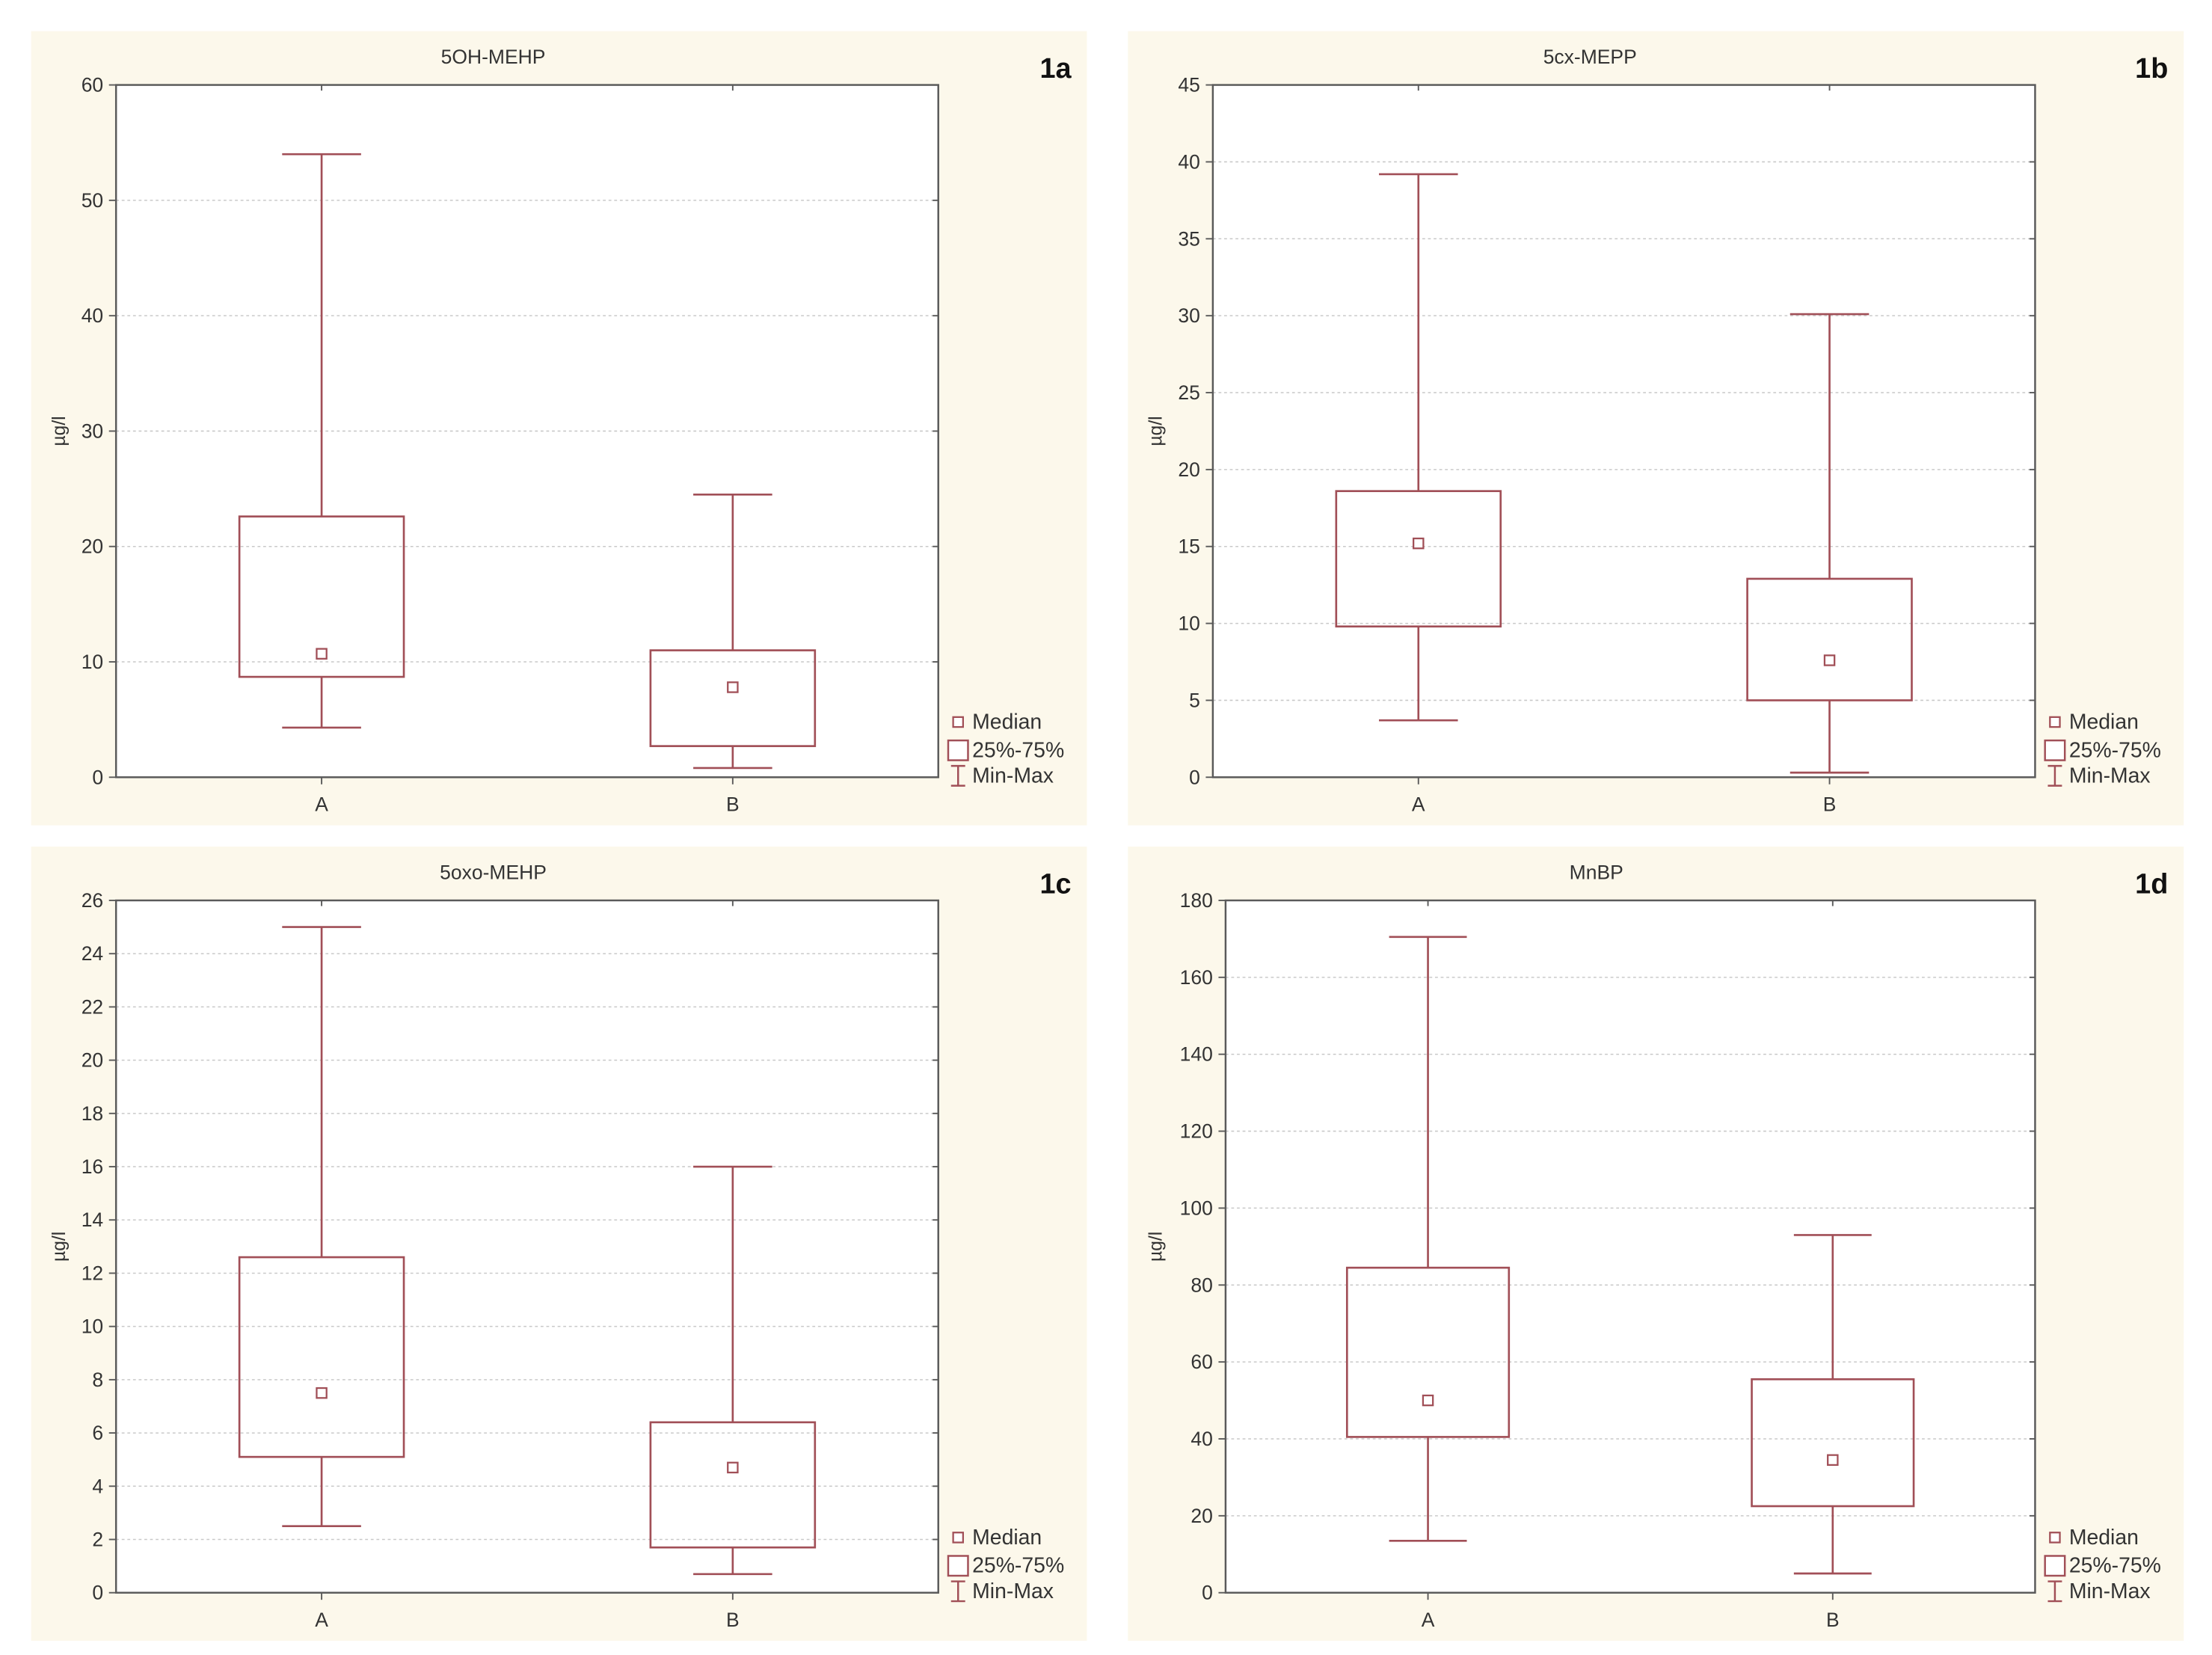 Image resolution: width=2212 pixels, height=1655 pixels. Describe the element at coordinates (92, 1220) in the screenshot. I see `y-tick-label: 14` at that location.